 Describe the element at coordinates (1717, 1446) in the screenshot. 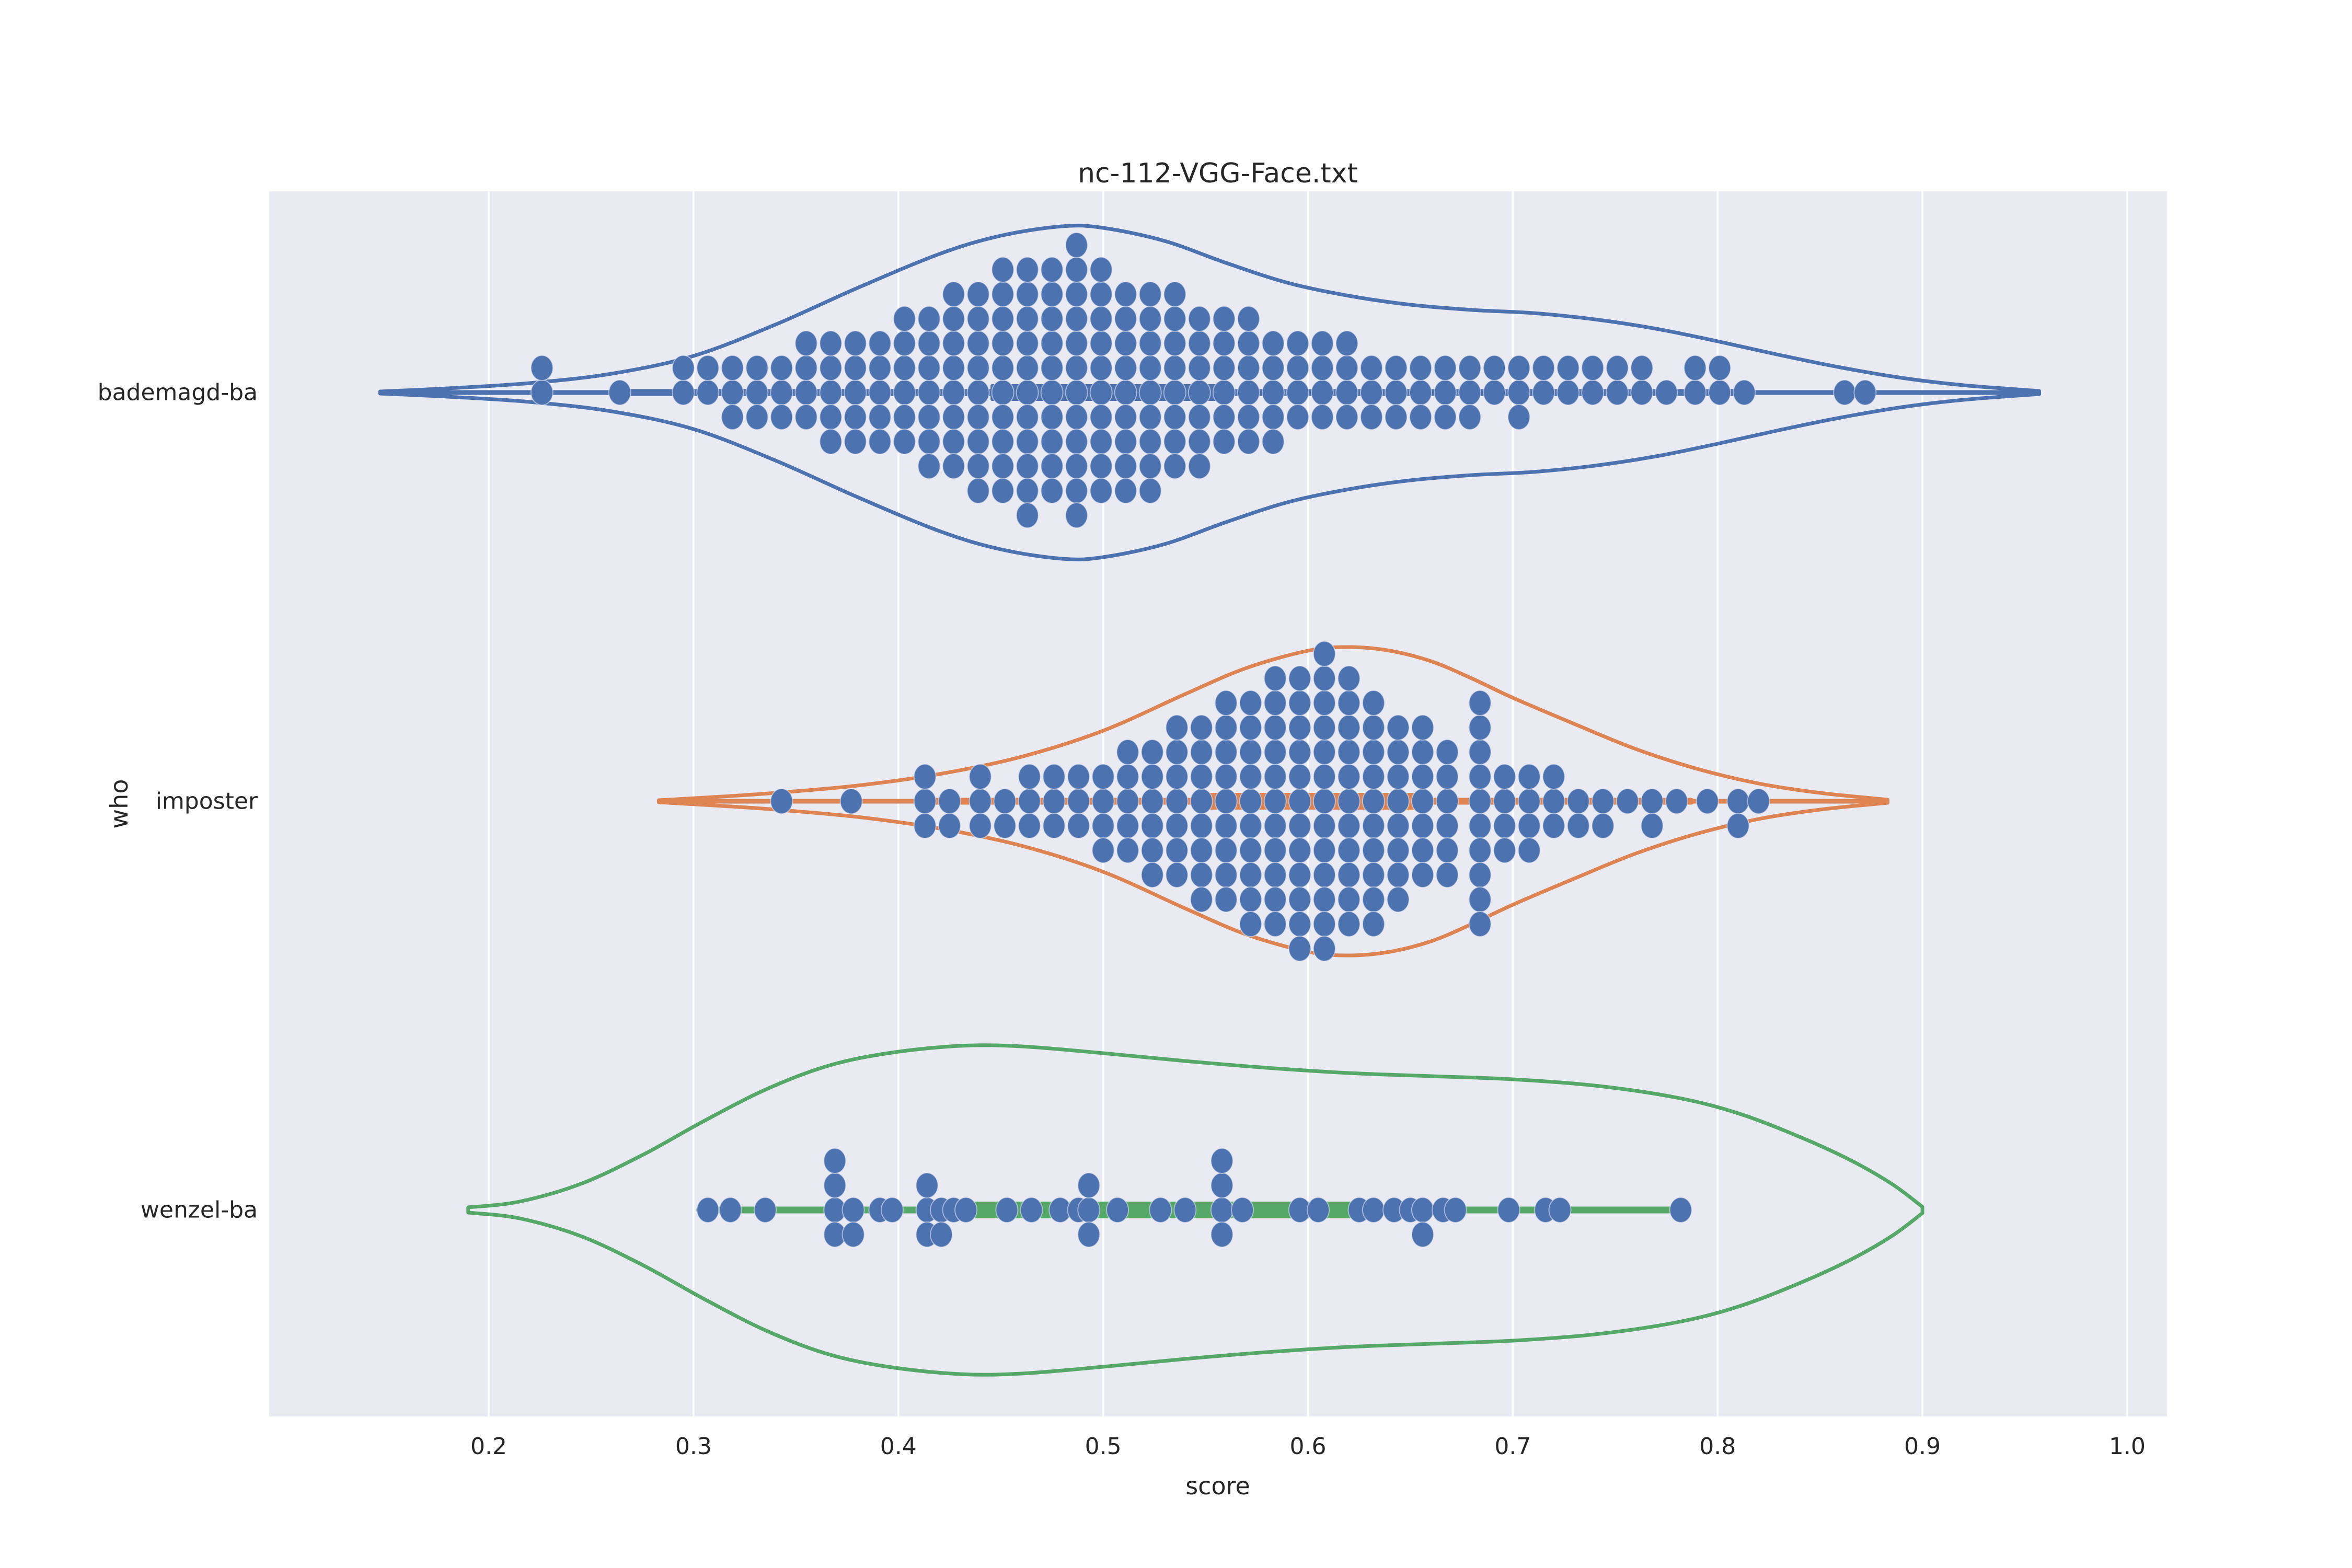

I see `x-tick-label: 0.8` at that location.